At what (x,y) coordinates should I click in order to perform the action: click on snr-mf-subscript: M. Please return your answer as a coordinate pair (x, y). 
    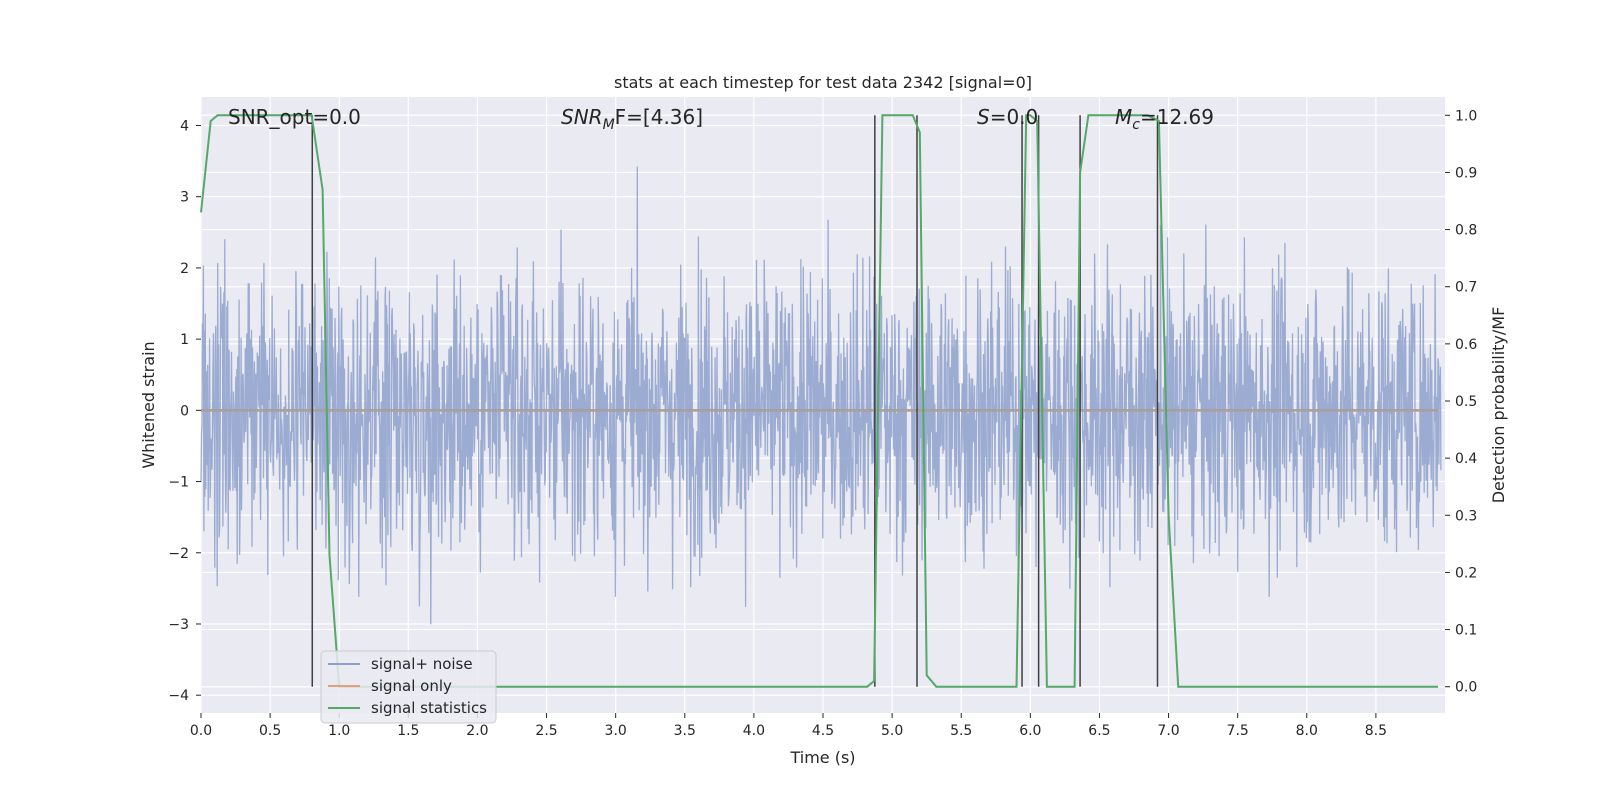
    Looking at the image, I should click on (609, 125).